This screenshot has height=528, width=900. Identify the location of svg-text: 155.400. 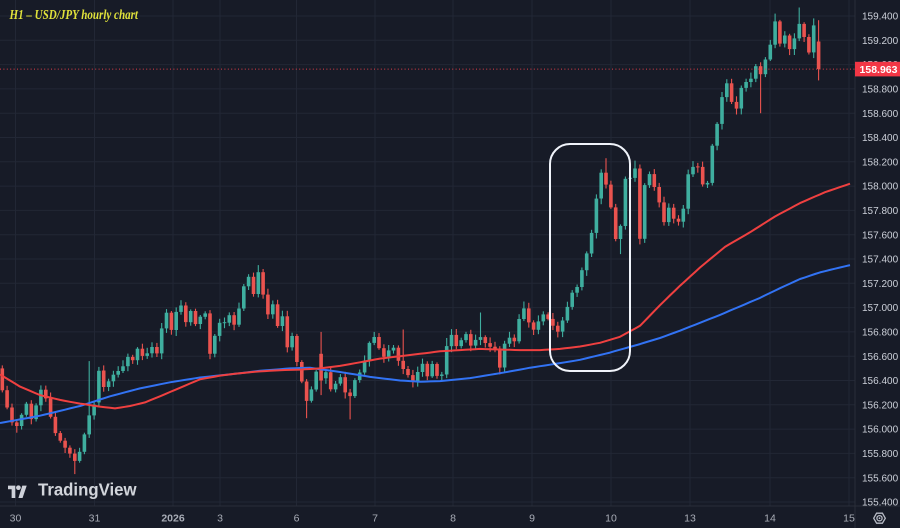
(880, 503).